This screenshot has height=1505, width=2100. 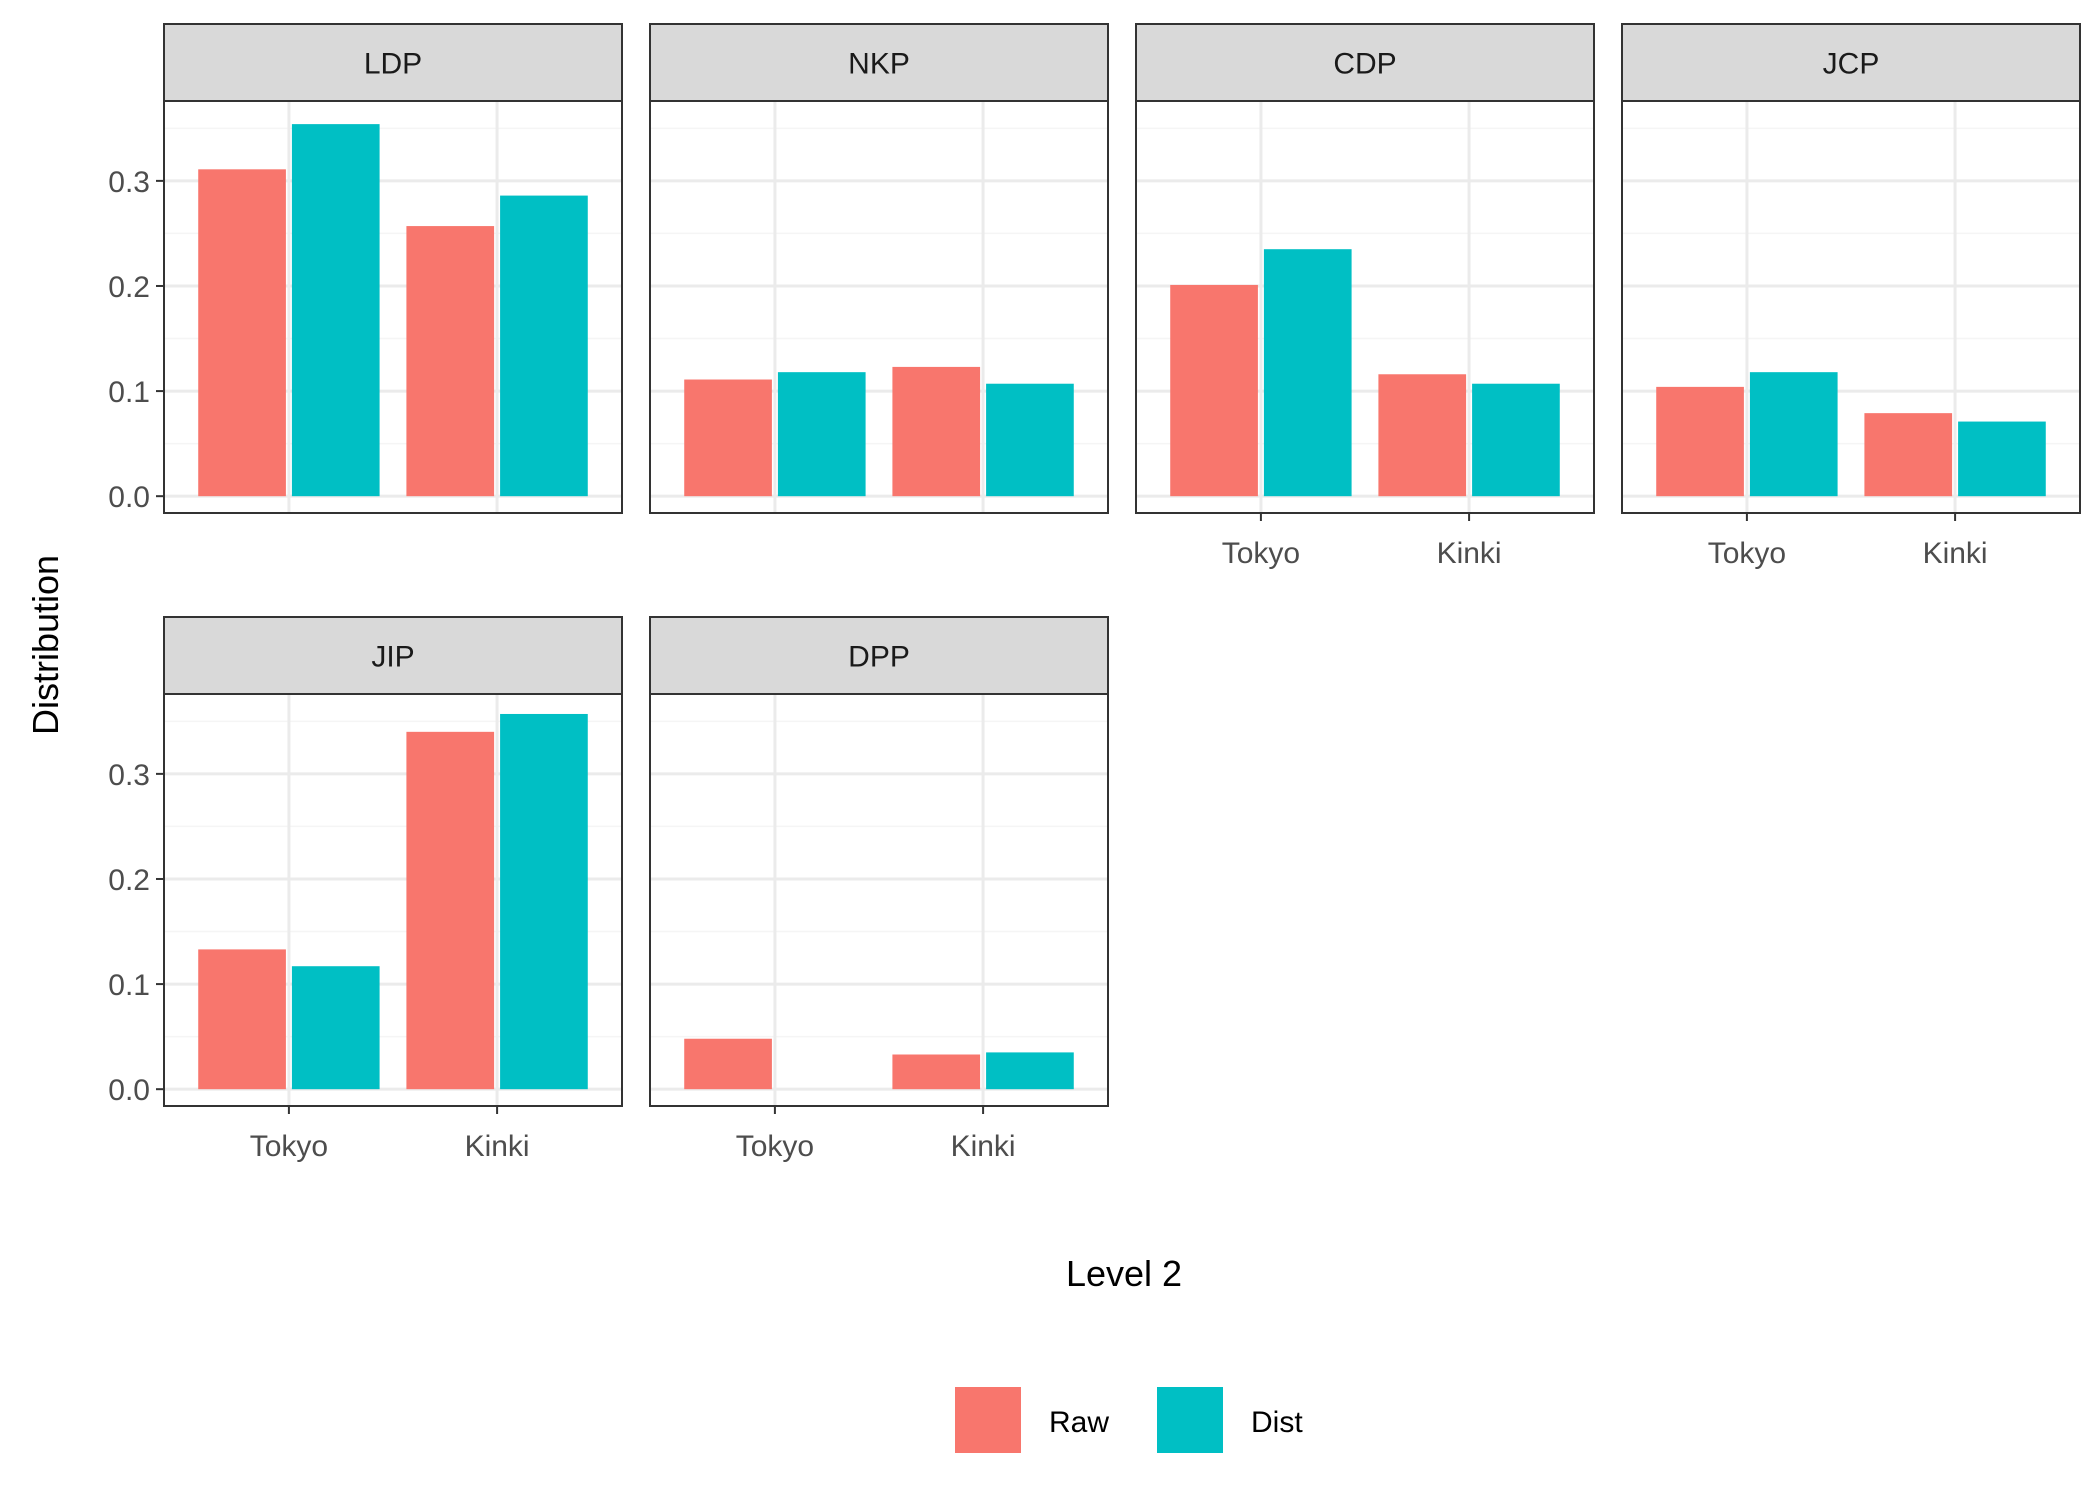 What do you see at coordinates (728, 438) in the screenshot?
I see `bar-nkp-tokyo-raw` at bounding box center [728, 438].